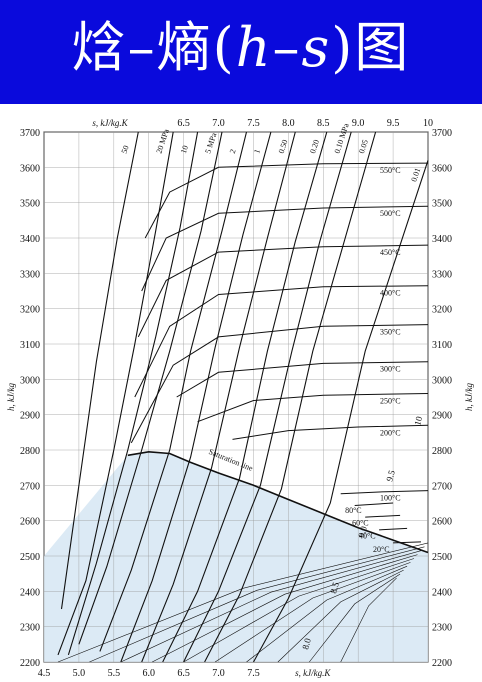 Image resolution: width=482 pixels, height=682 pixels. I want to click on y-tick-left: 2600, so click(30, 522).